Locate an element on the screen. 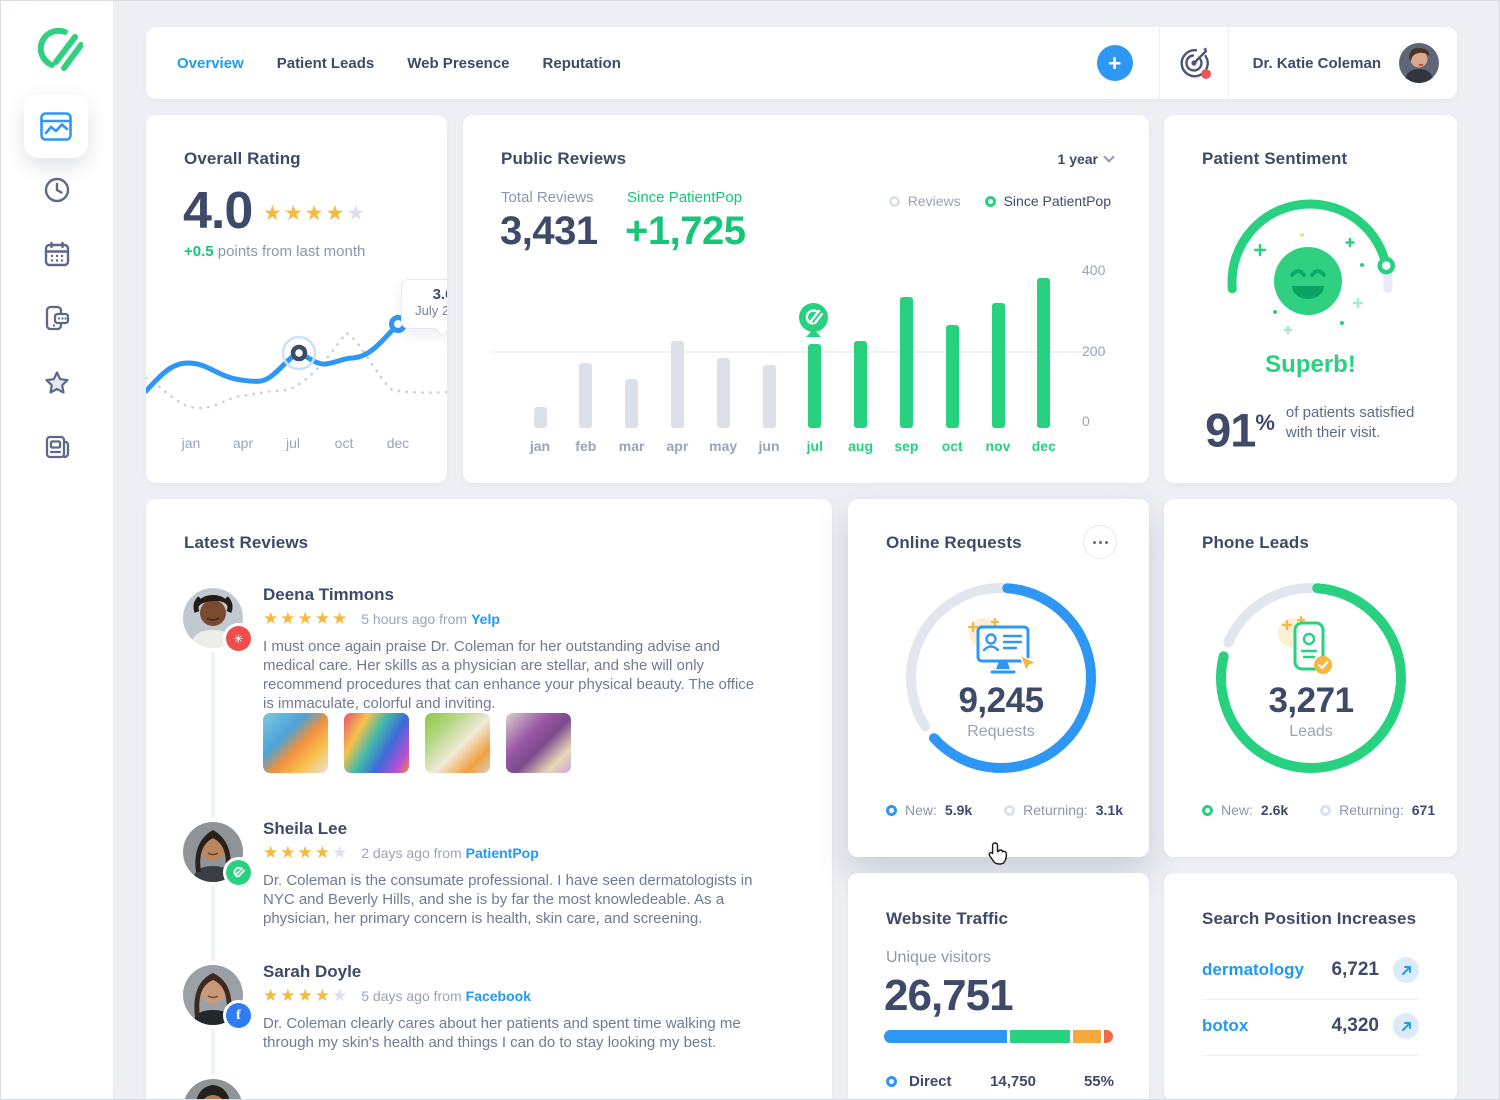  reviewer-name: Deena Timmons is located at coordinates (329, 594).